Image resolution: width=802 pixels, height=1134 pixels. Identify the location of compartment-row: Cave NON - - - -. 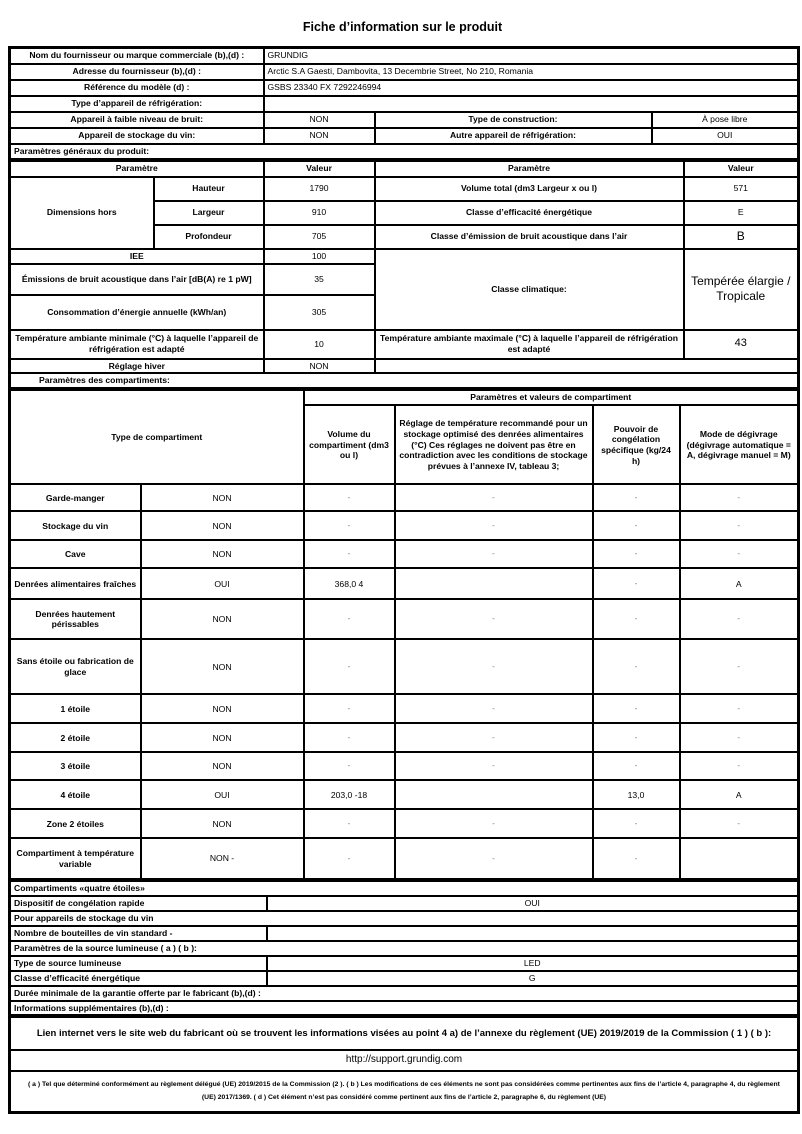
(404, 554).